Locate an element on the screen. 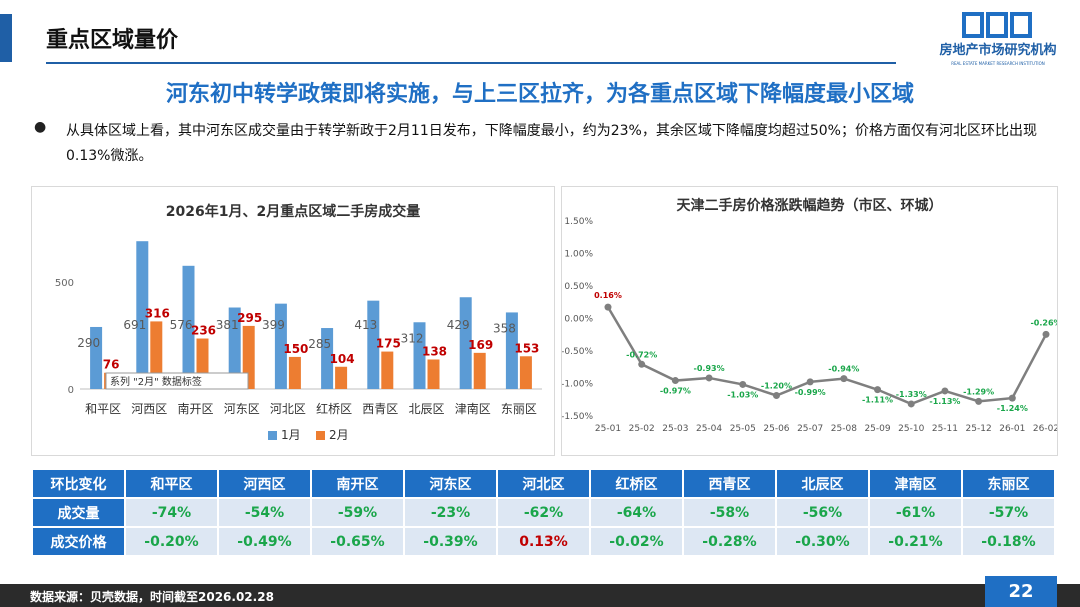 The height and width of the screenshot is (607, 1080). point-label: -1.24% is located at coordinates (1012, 408).